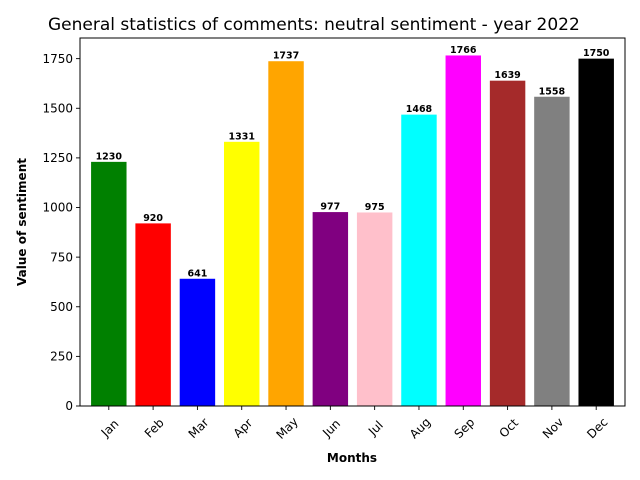  I want to click on x-axis-label: Months, so click(352, 458).